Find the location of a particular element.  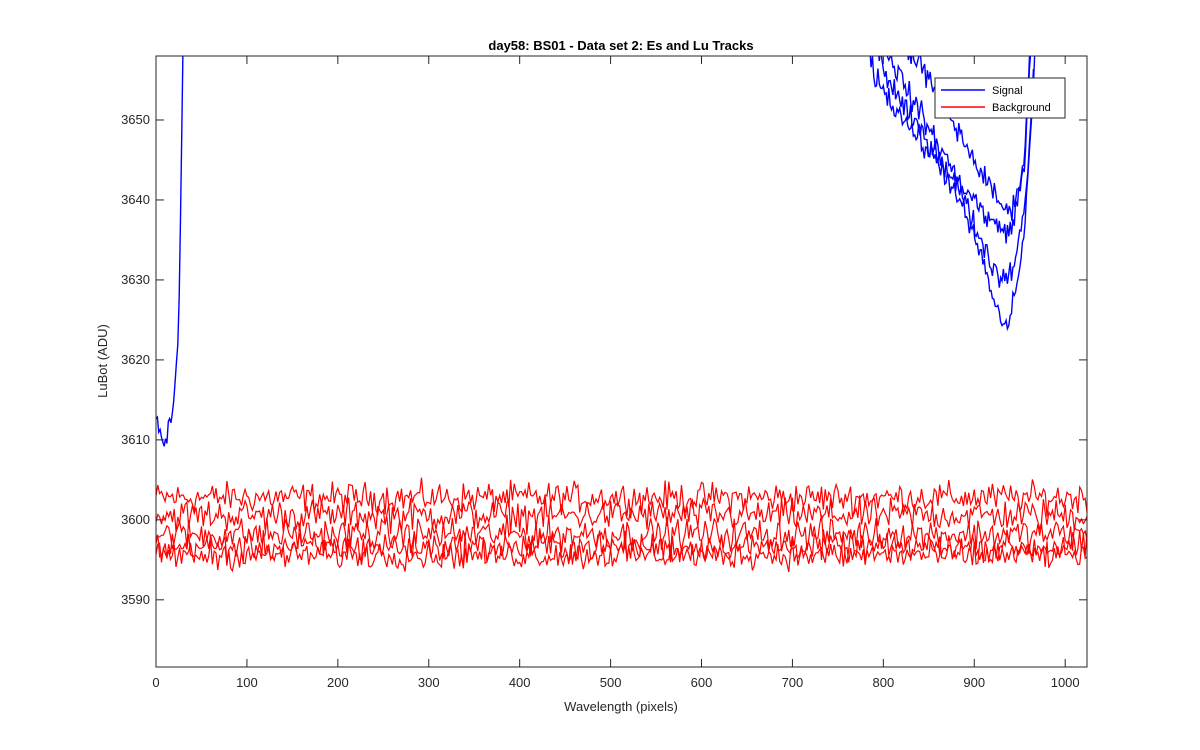

y-tick-label: 3650 is located at coordinates (135, 119).